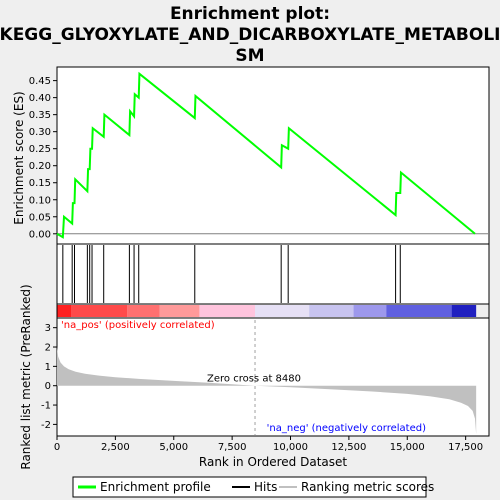 Image resolution: width=500 pixels, height=500 pixels. Describe the element at coordinates (232, 447) in the screenshot. I see `x-tick-label: 7,500` at that location.